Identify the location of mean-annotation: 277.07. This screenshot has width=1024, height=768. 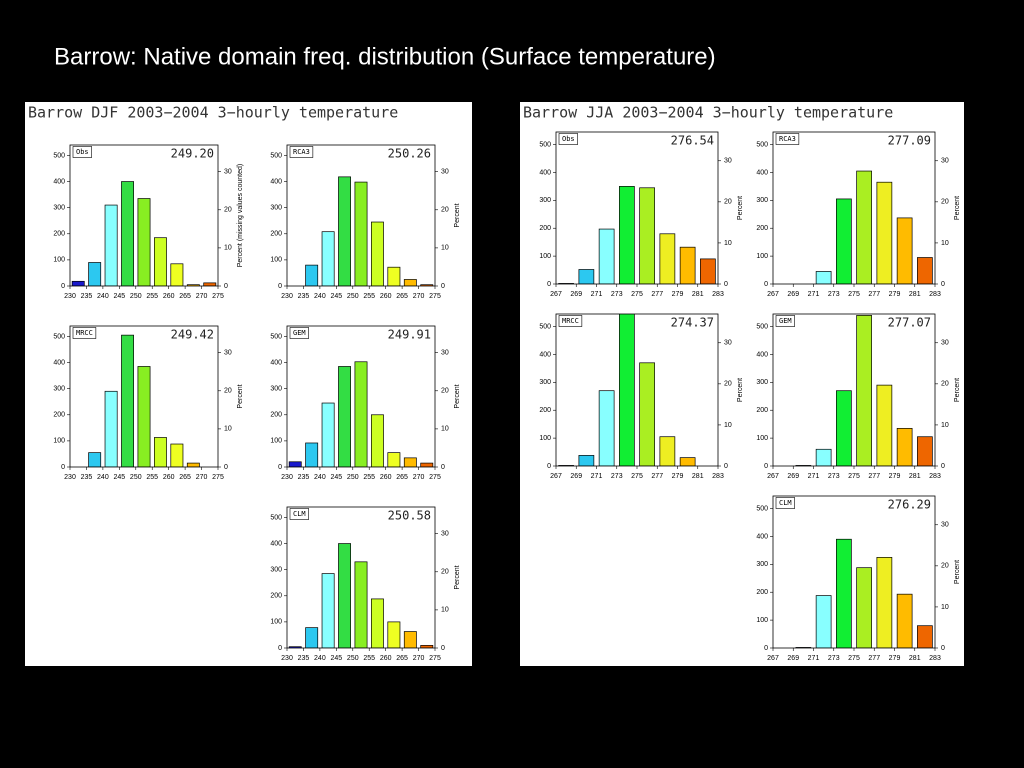
(909, 323).